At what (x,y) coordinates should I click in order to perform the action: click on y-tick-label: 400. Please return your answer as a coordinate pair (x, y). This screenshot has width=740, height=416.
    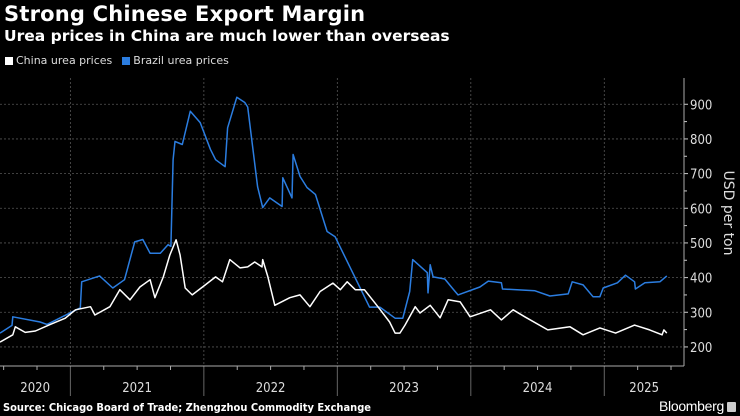
    Looking at the image, I should click on (701, 279).